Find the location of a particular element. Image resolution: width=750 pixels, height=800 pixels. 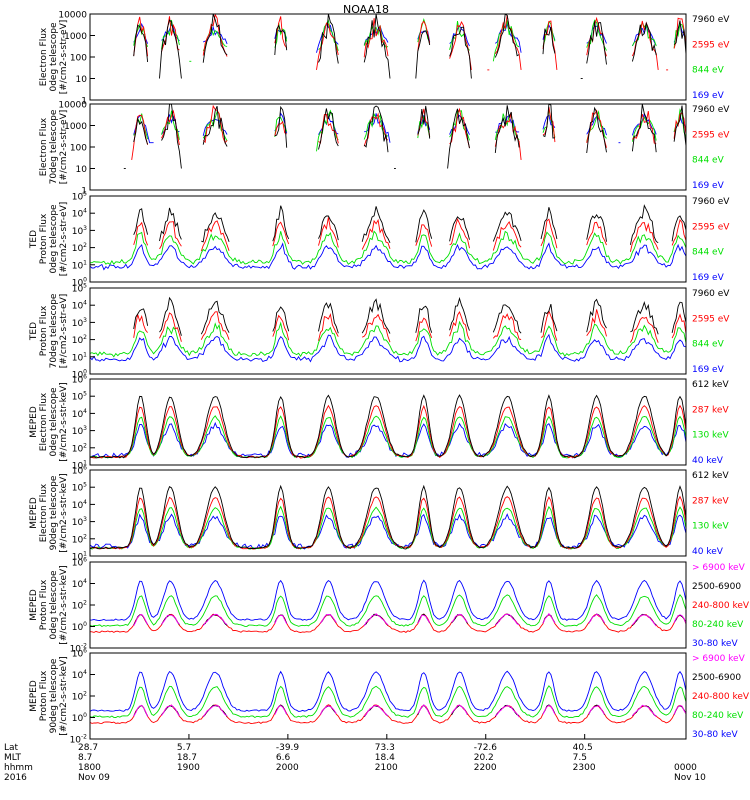

legend-entry: 240-800 keV is located at coordinates (721, 697).